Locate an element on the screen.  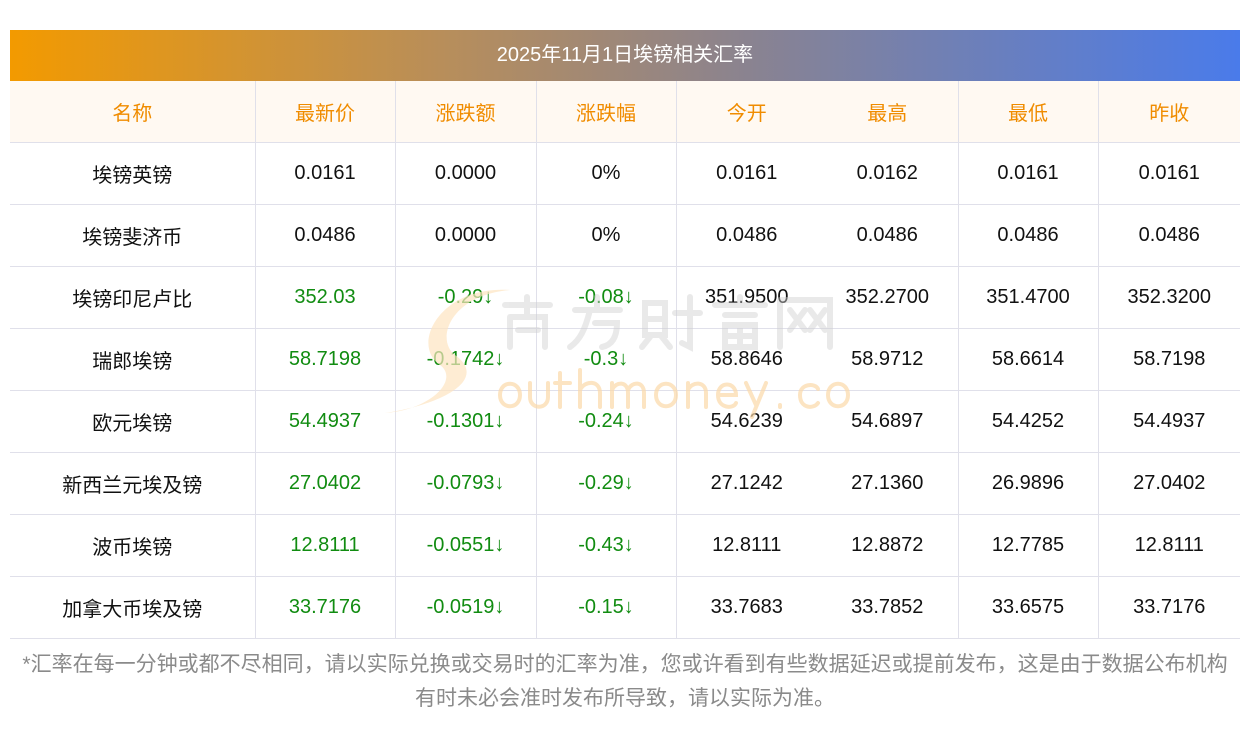
cell-pct: -0.29↓ is located at coordinates (605, 483).